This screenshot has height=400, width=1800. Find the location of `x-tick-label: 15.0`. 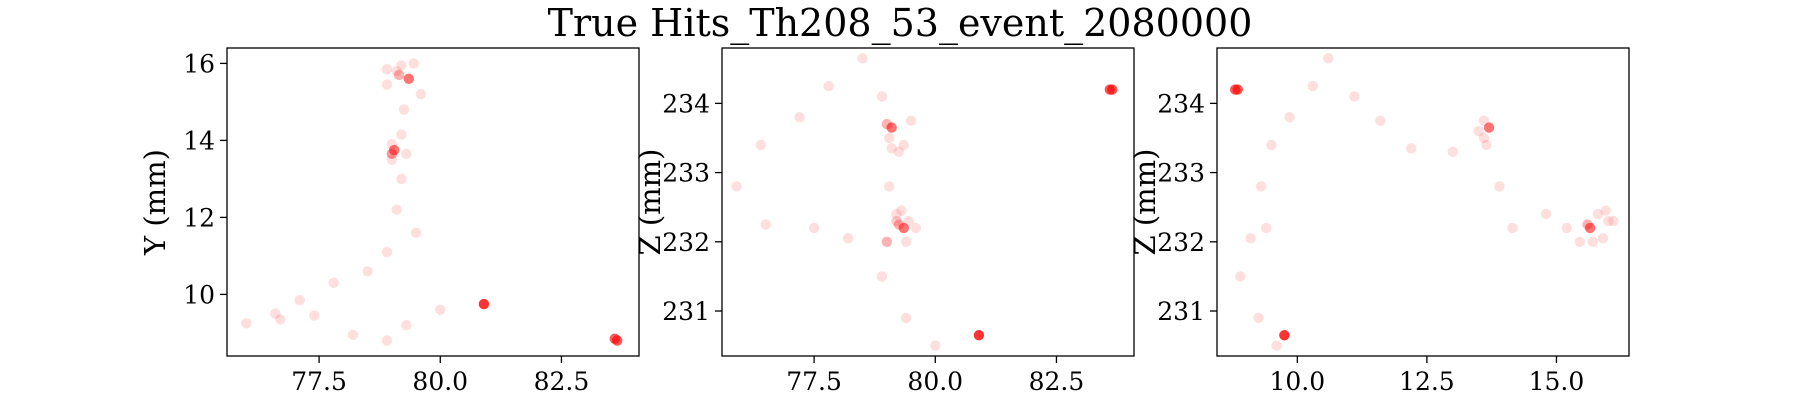

x-tick-label: 15.0 is located at coordinates (1557, 381).